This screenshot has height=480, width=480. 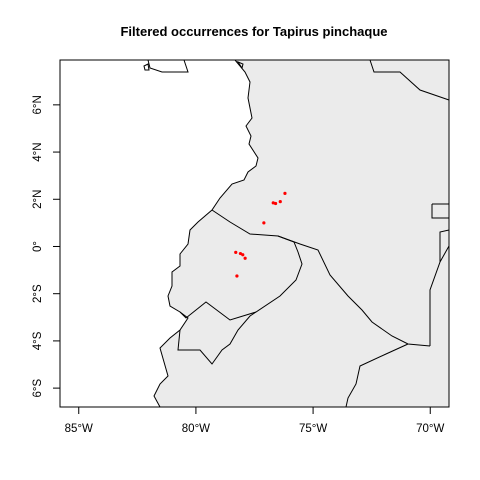 What do you see at coordinates (196, 429) in the screenshot?
I see `x-tick-label: 80°W` at bounding box center [196, 429].